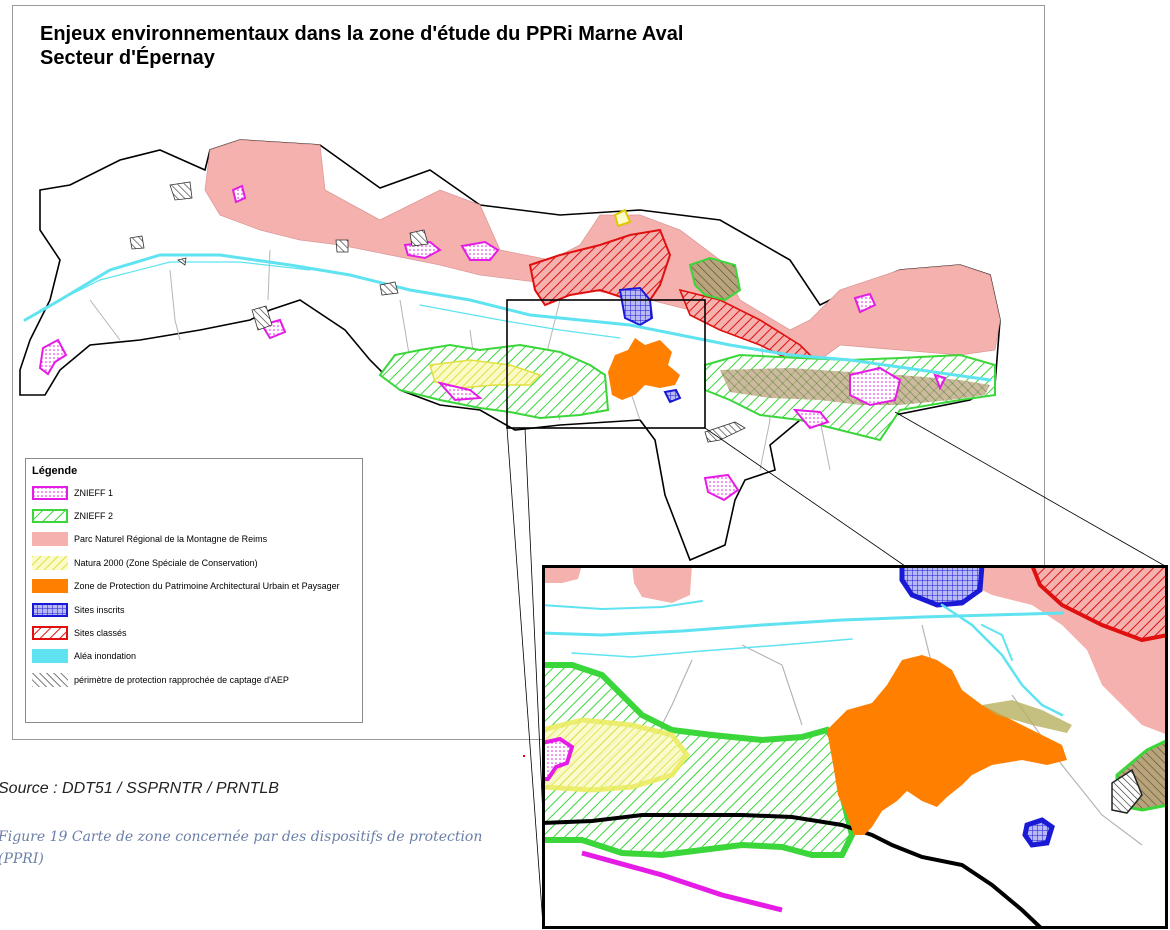 This screenshot has width=1170, height=930. What do you see at coordinates (50, 562) in the screenshot?
I see `natura2000-swatch` at bounding box center [50, 562].